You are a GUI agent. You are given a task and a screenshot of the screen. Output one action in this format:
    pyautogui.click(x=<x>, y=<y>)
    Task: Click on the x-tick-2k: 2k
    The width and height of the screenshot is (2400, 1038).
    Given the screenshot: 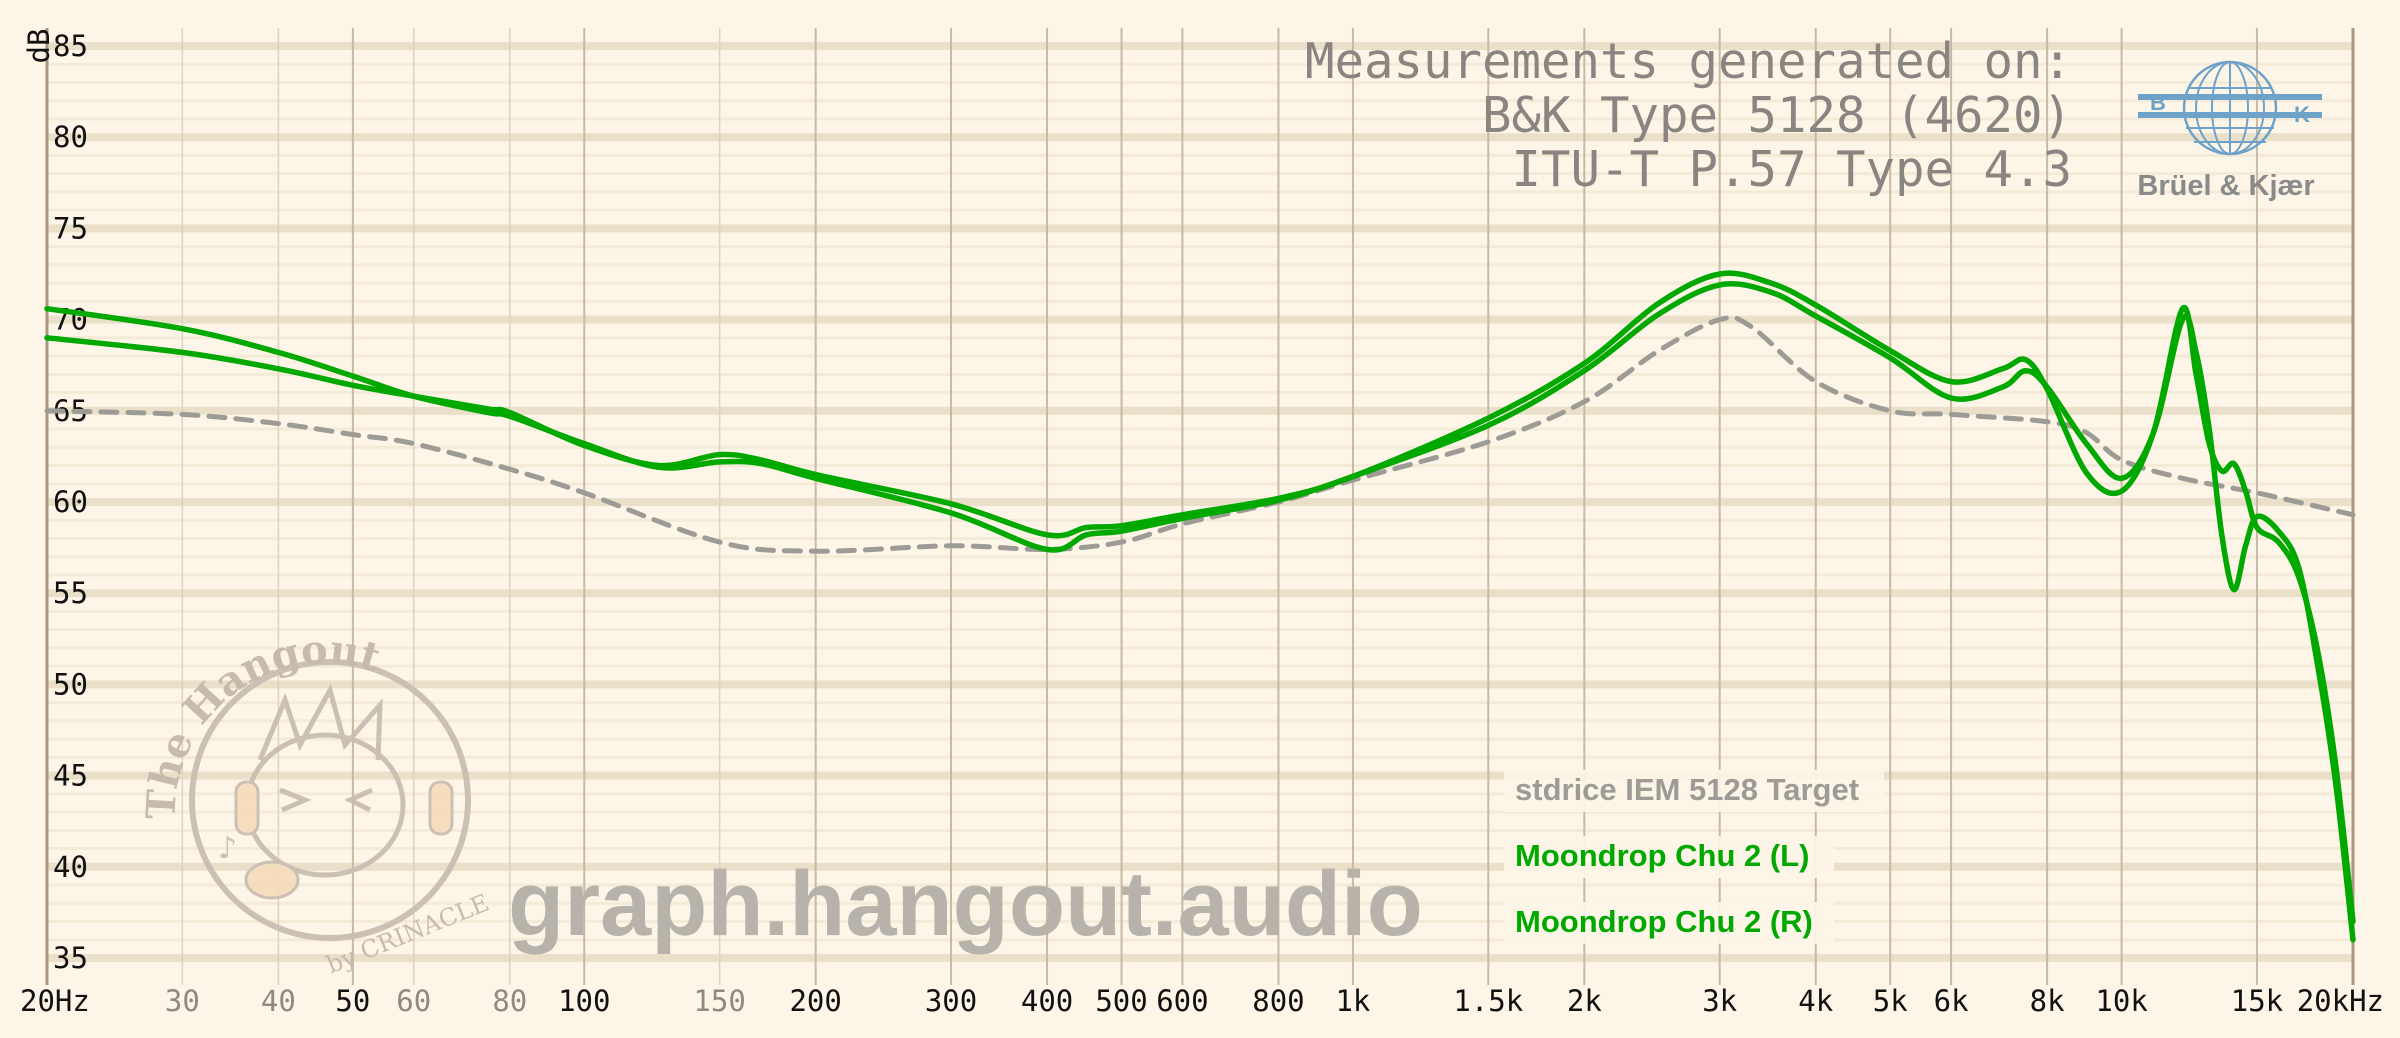 What is the action you would take?
    pyautogui.click(x=1584, y=1001)
    